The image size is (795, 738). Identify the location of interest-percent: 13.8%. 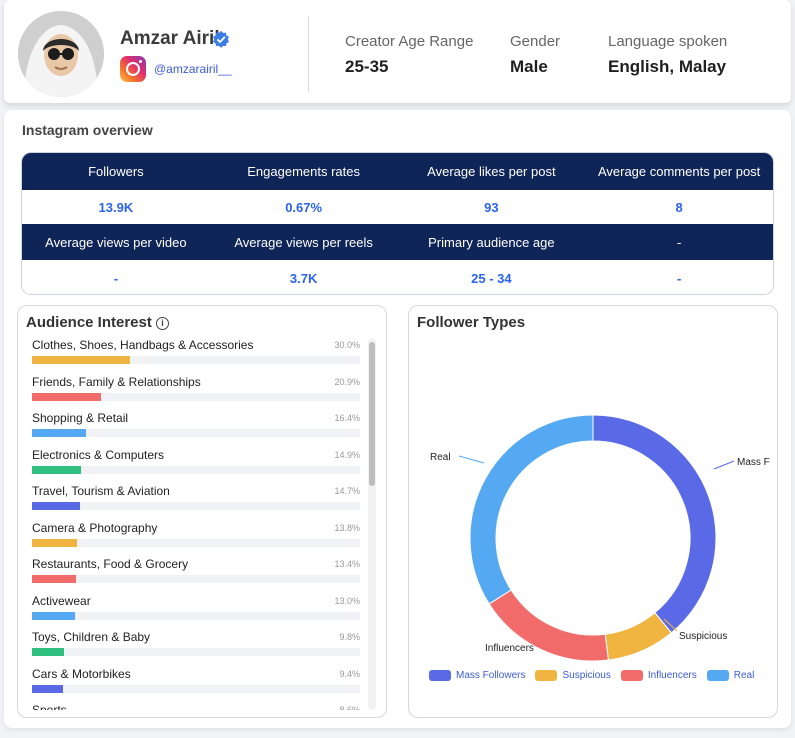
(347, 527).